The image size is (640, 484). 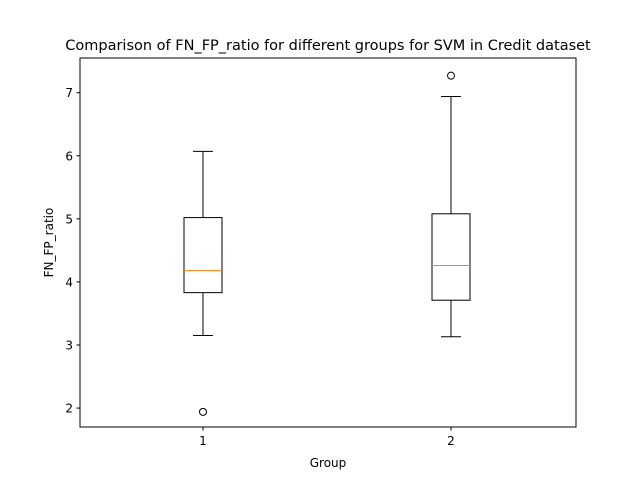 What do you see at coordinates (49, 243) in the screenshot?
I see `y-axis-label: FN_FP_ratio` at bounding box center [49, 243].